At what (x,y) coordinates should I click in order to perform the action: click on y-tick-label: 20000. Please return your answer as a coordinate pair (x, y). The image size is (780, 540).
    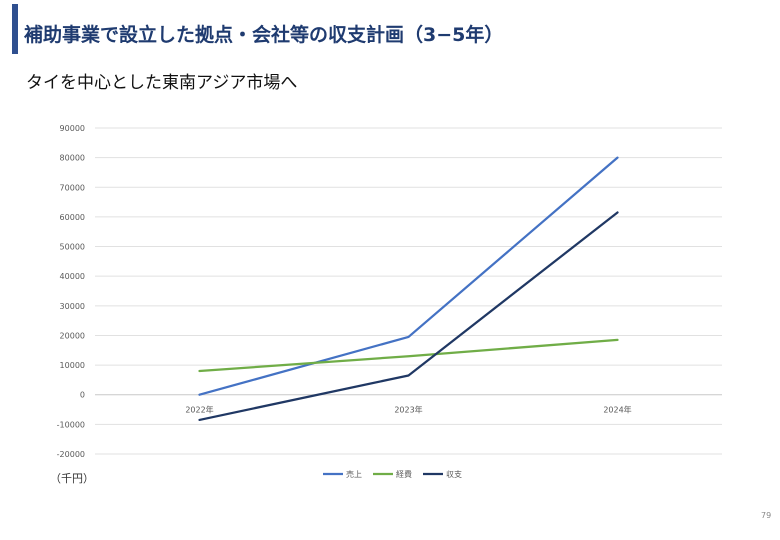
    Looking at the image, I should click on (72, 335).